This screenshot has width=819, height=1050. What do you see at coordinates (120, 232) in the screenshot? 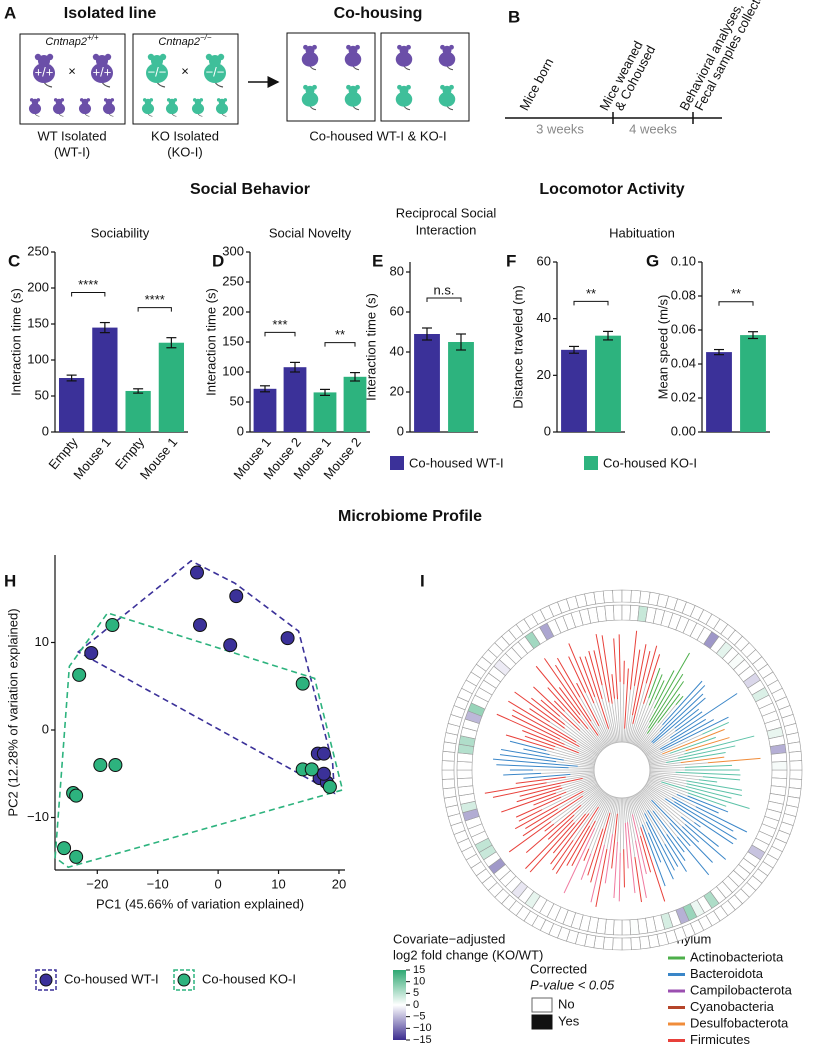
I see `chart-title: Sociability` at bounding box center [120, 232].